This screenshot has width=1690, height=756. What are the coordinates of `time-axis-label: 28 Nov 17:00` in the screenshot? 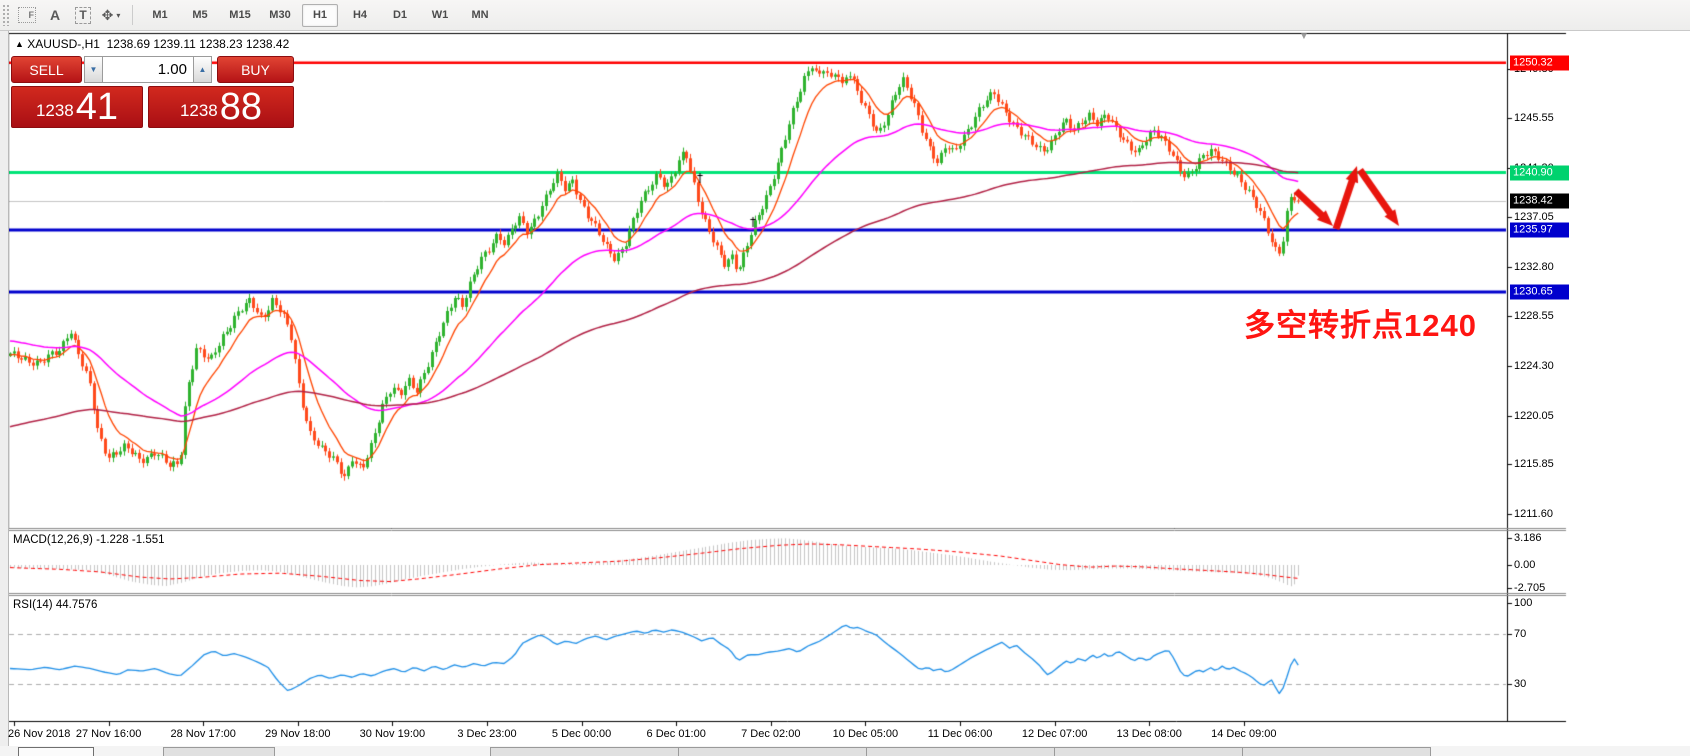 It's located at (203, 734).